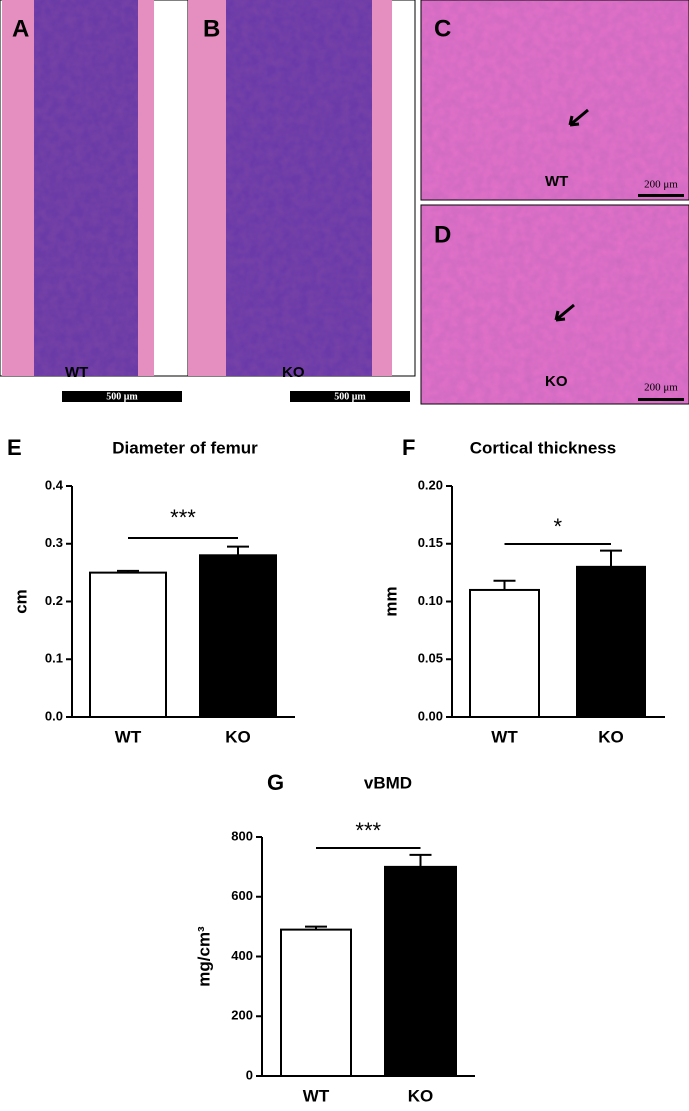 The width and height of the screenshot is (689, 1111). I want to click on y-axis-label: cm, so click(20, 601).